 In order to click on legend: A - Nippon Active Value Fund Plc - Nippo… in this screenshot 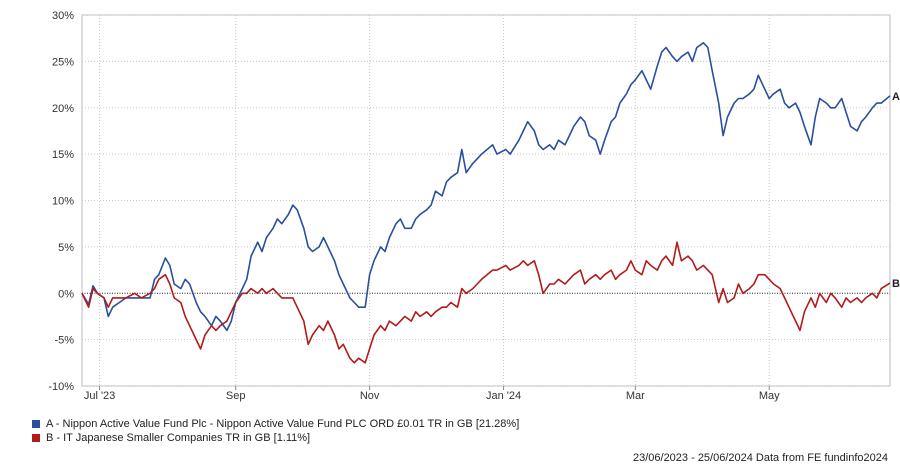, I will do `click(275, 431)`.